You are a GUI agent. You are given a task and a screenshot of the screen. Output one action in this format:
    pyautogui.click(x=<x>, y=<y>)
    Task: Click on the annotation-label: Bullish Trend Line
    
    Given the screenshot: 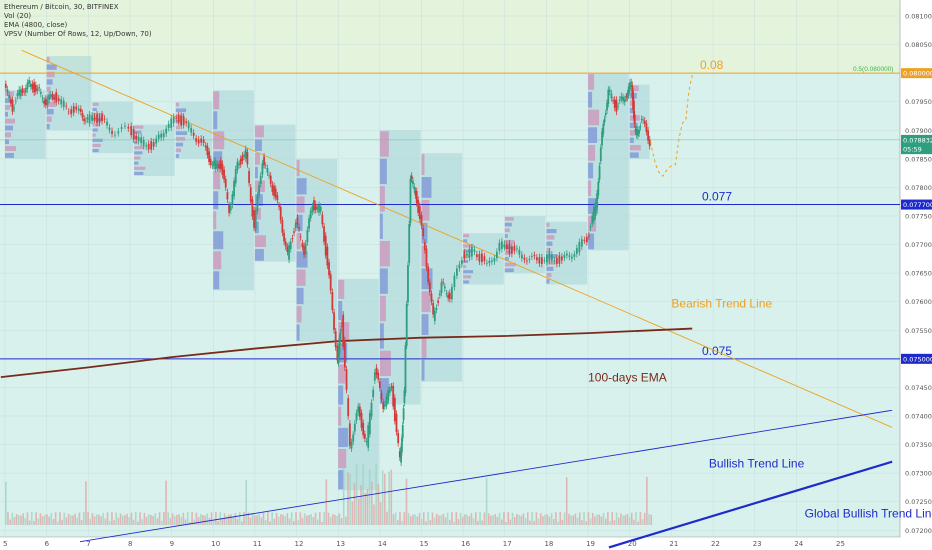 What is the action you would take?
    pyautogui.click(x=757, y=463)
    